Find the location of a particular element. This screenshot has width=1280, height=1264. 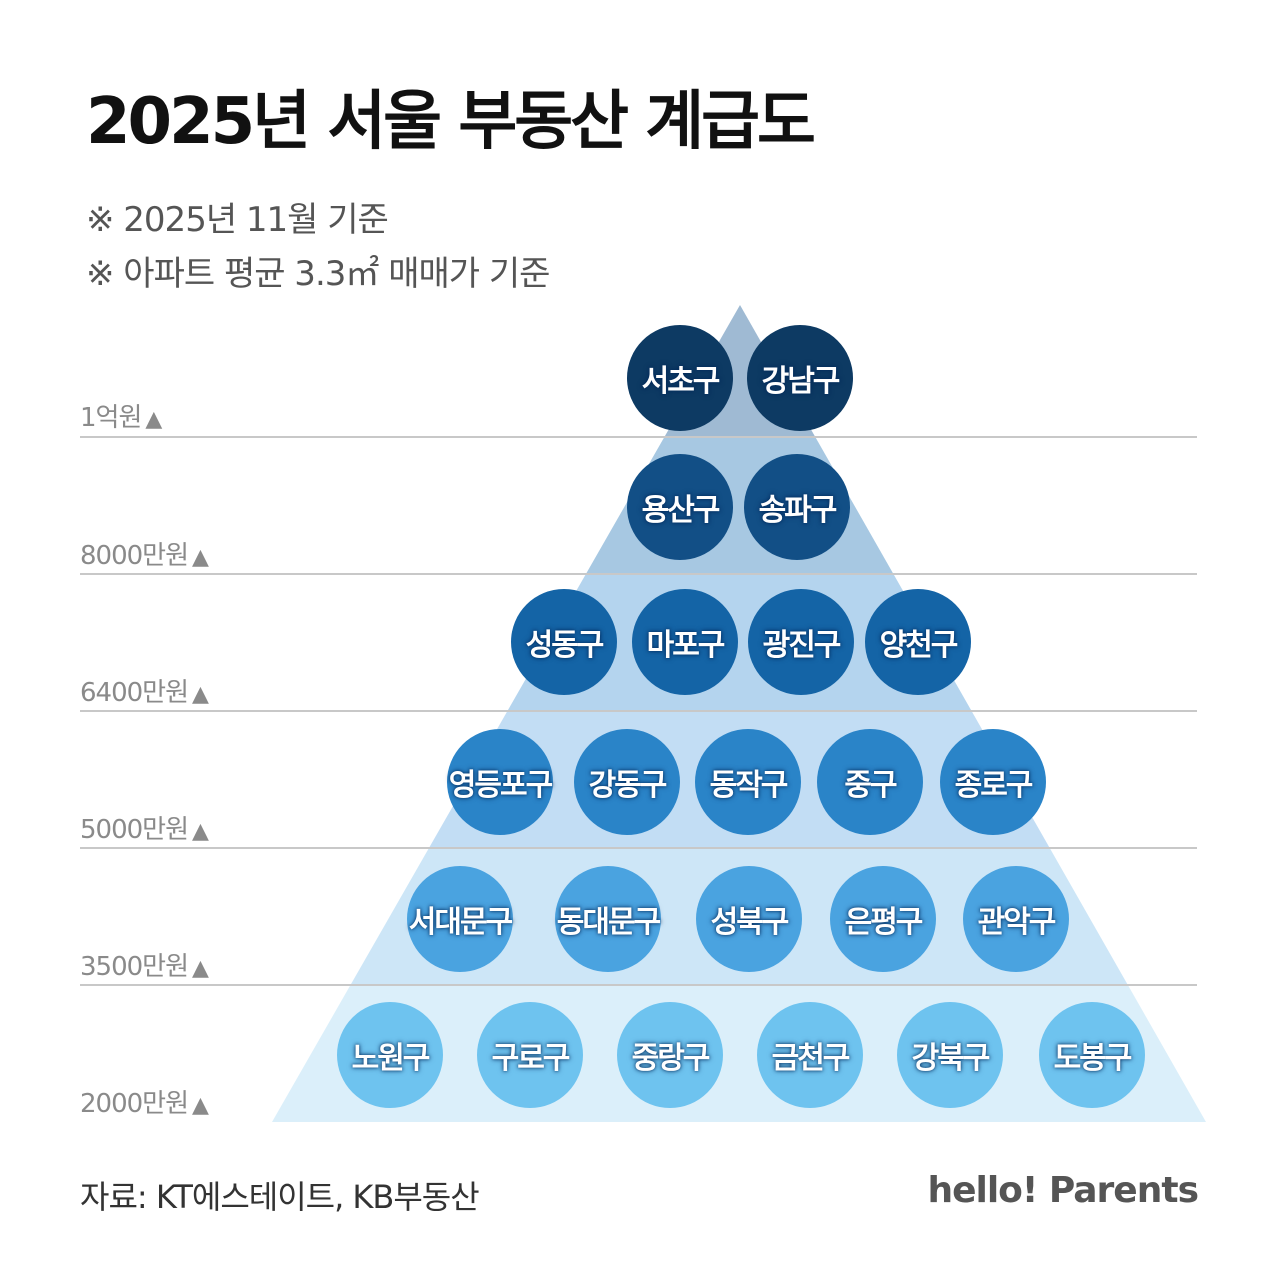

district-circle: 중랑구 is located at coordinates (670, 1055).